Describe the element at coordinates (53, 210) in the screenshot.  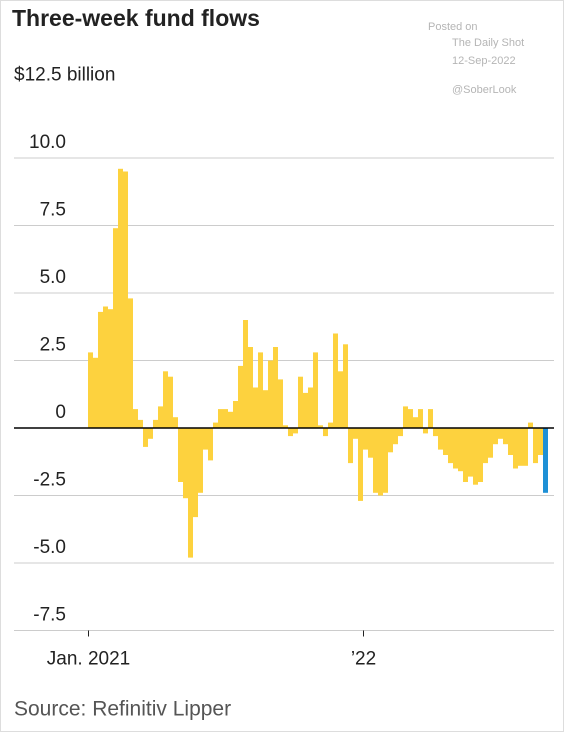
I see `y-tick-label: 7.5` at that location.